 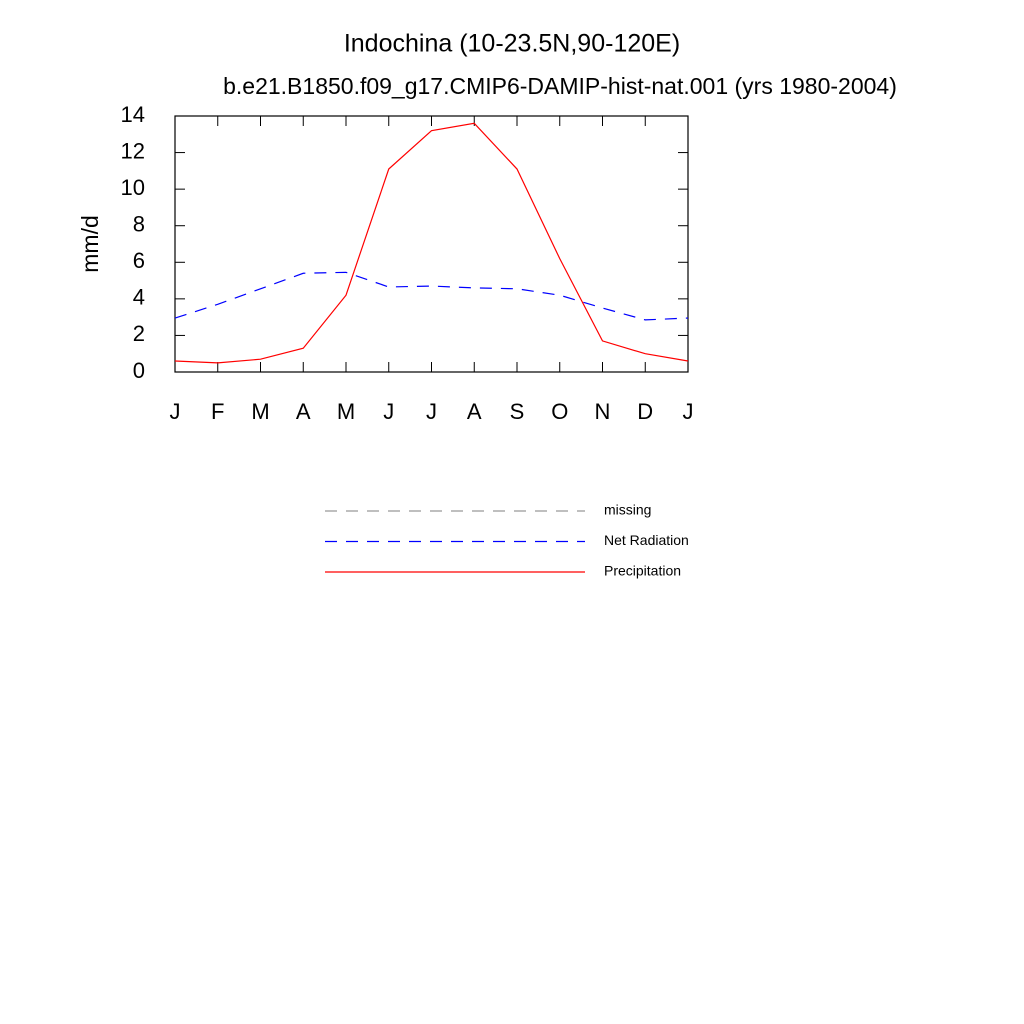 I want to click on legend-label: Precipitation, so click(x=642, y=571).